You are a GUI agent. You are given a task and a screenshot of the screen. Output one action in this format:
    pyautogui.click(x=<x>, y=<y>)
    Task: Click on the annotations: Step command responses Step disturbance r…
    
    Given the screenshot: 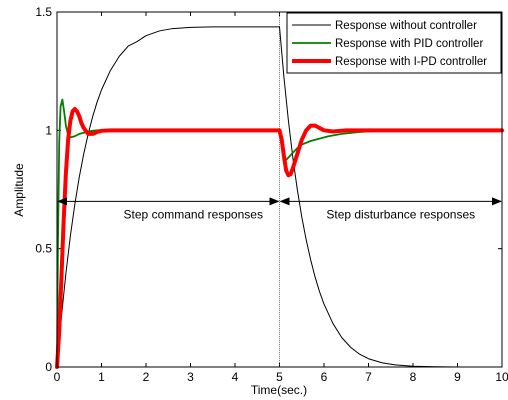 What is the action you would take?
    pyautogui.click(x=279, y=209)
    